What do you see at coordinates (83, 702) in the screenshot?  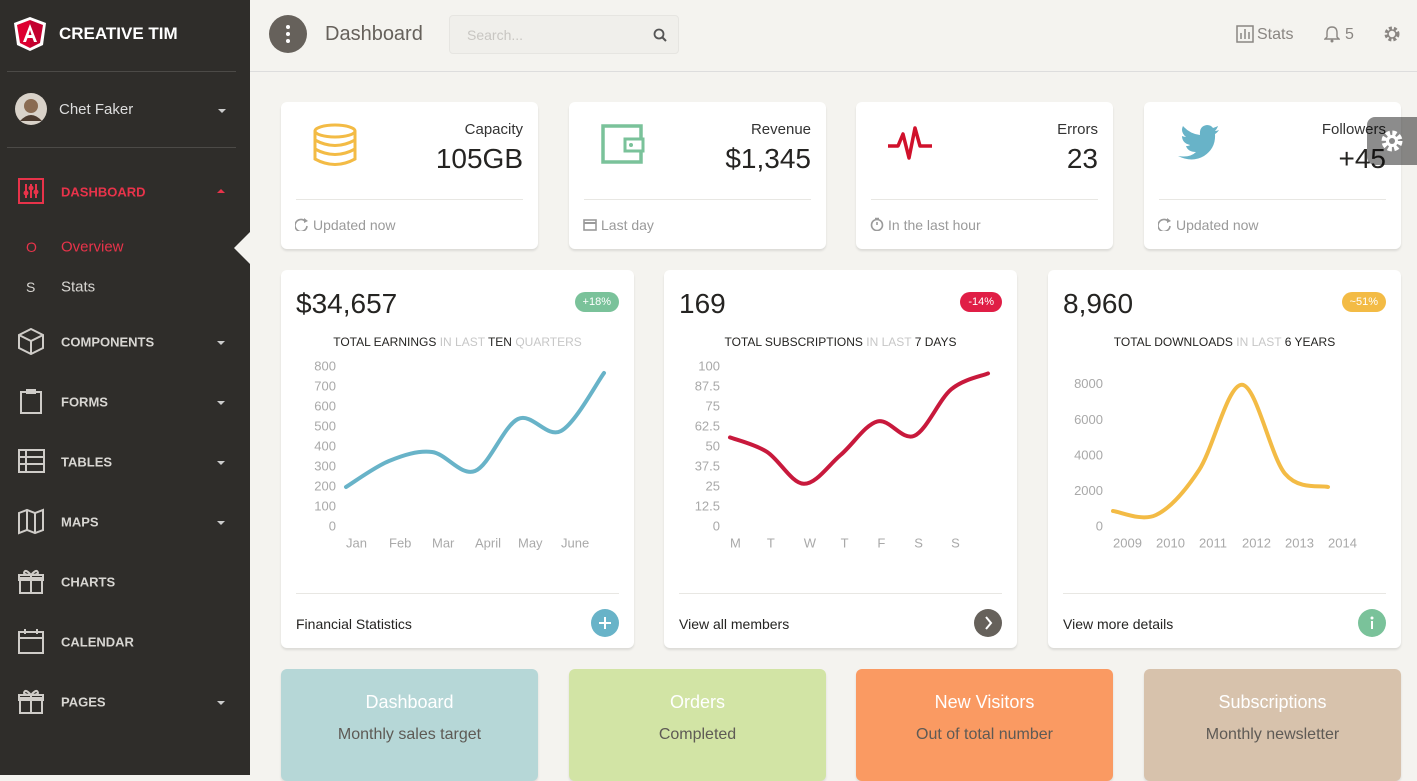 I see `menu-item: PAGES` at bounding box center [83, 702].